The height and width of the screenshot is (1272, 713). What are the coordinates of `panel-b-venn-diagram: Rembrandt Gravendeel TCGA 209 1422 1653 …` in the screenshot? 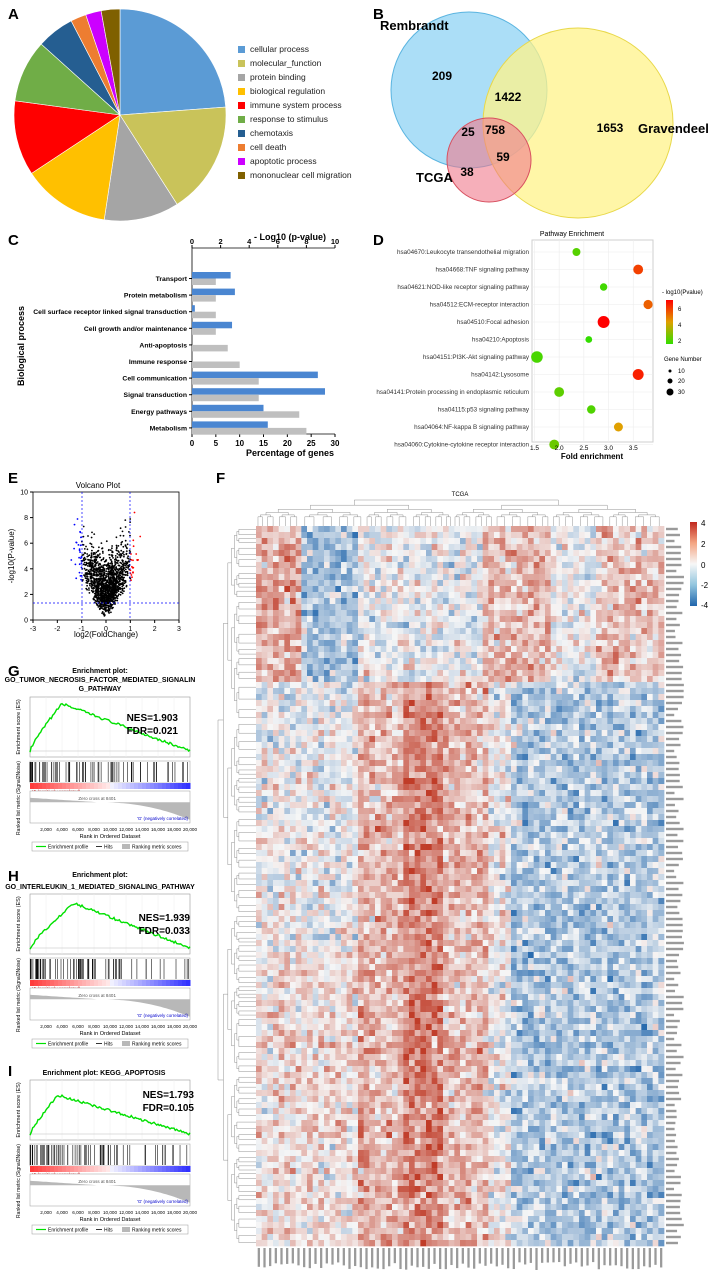 It's located at (544, 115).